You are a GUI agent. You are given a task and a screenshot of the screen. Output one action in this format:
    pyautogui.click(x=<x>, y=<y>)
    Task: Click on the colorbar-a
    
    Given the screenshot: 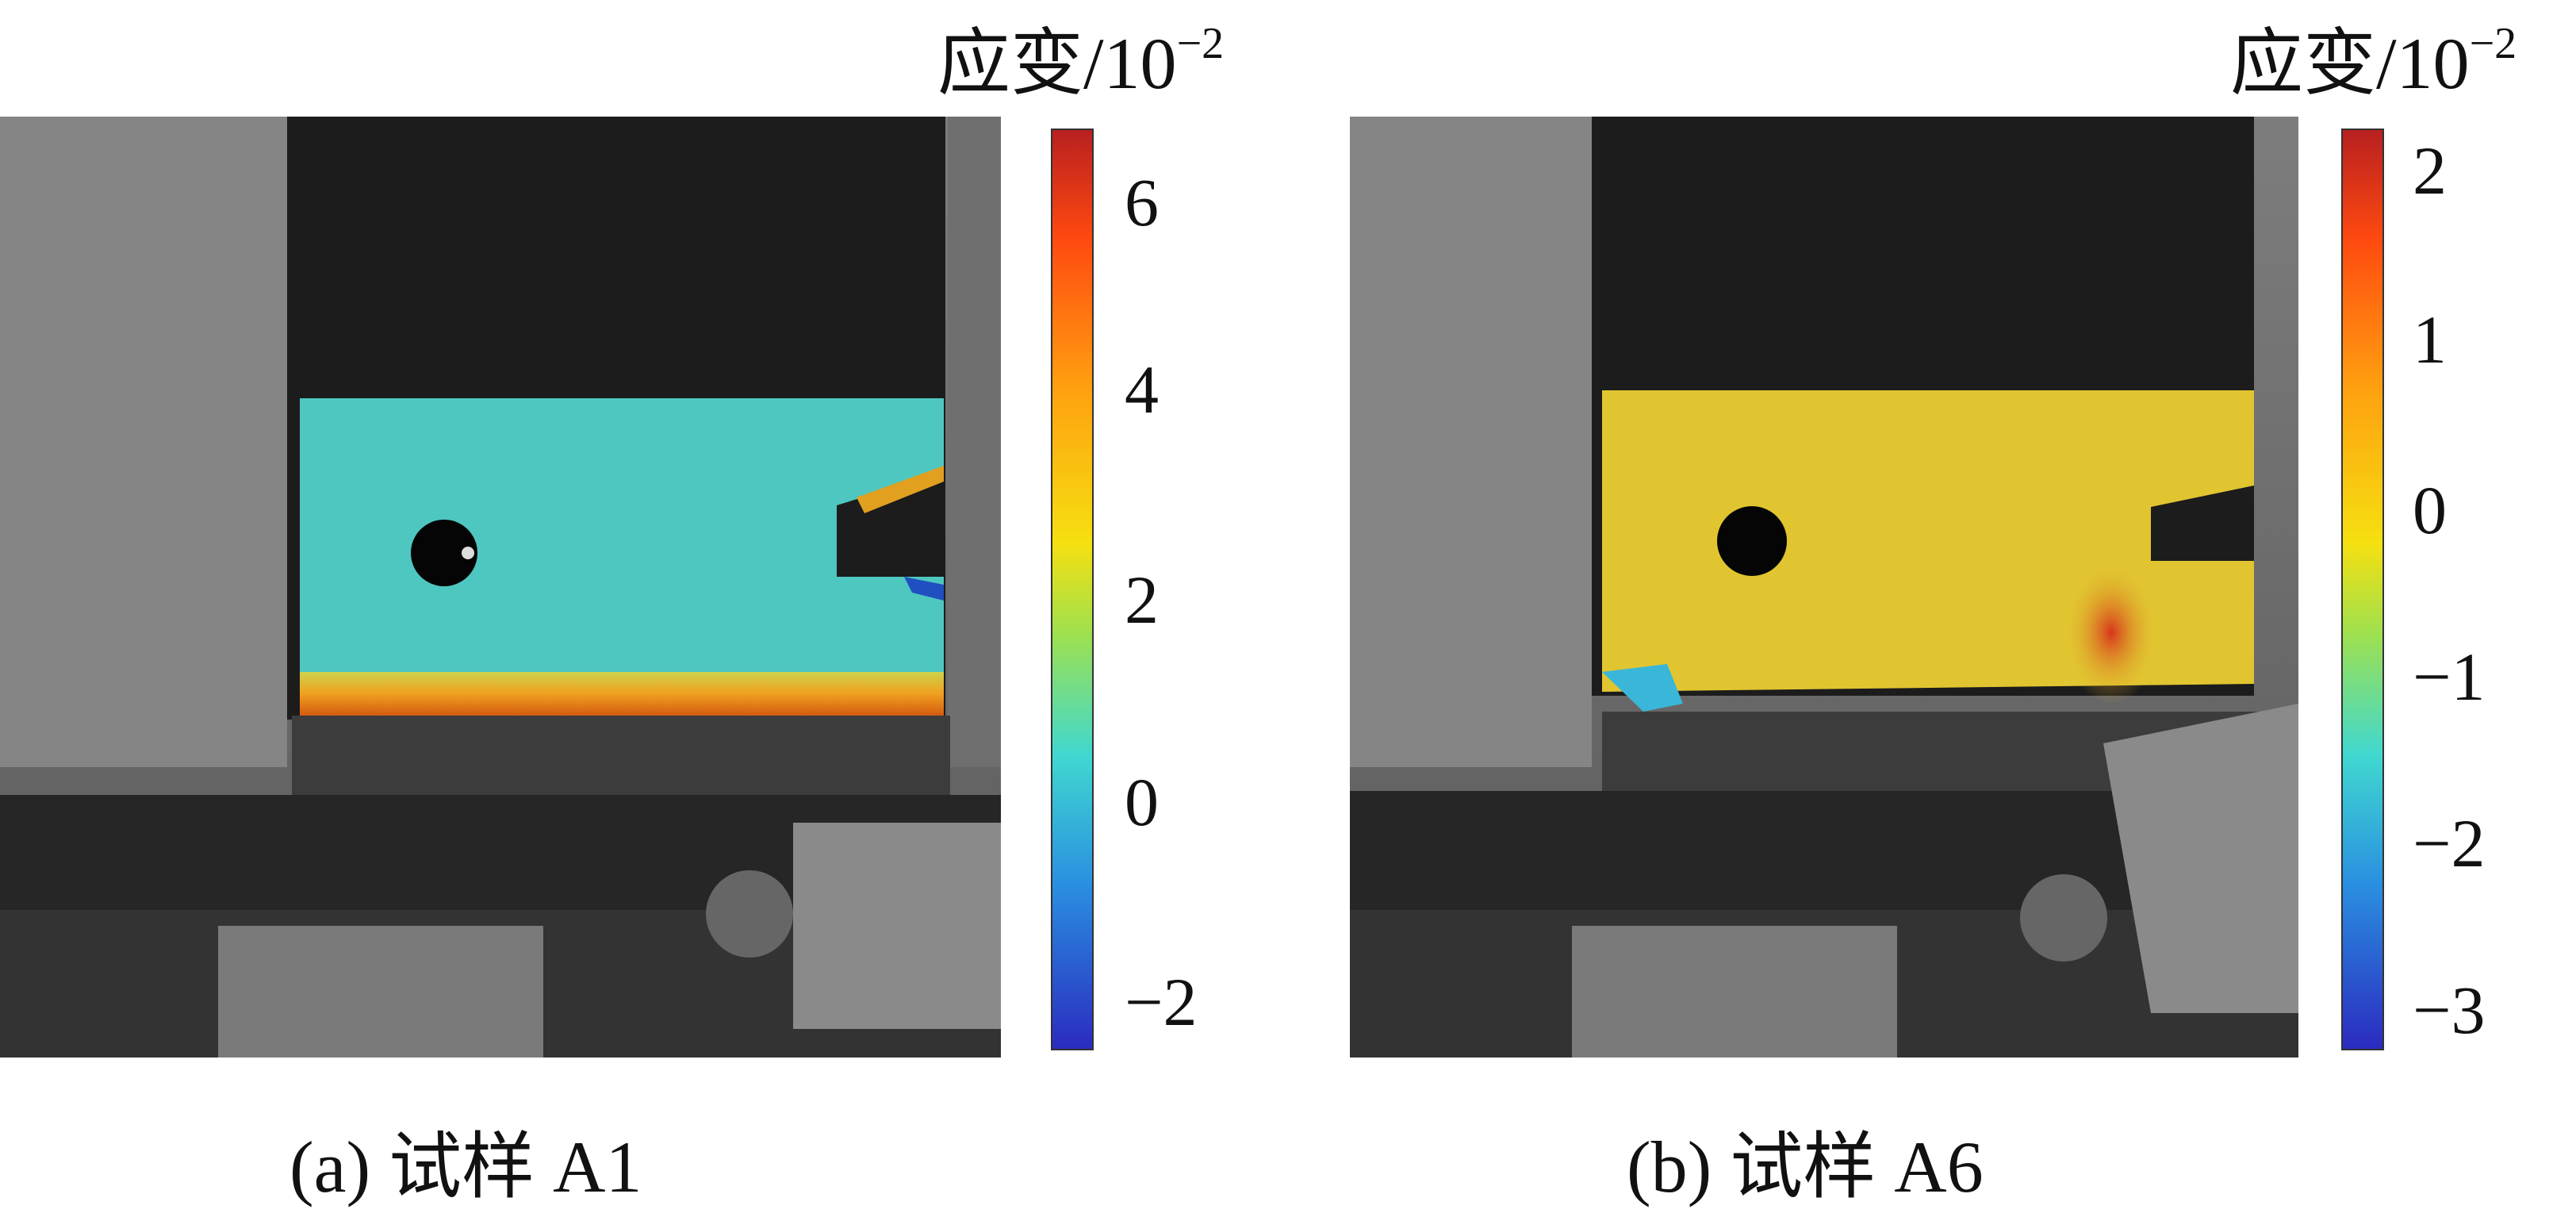 What is the action you would take?
    pyautogui.click(x=1072, y=589)
    